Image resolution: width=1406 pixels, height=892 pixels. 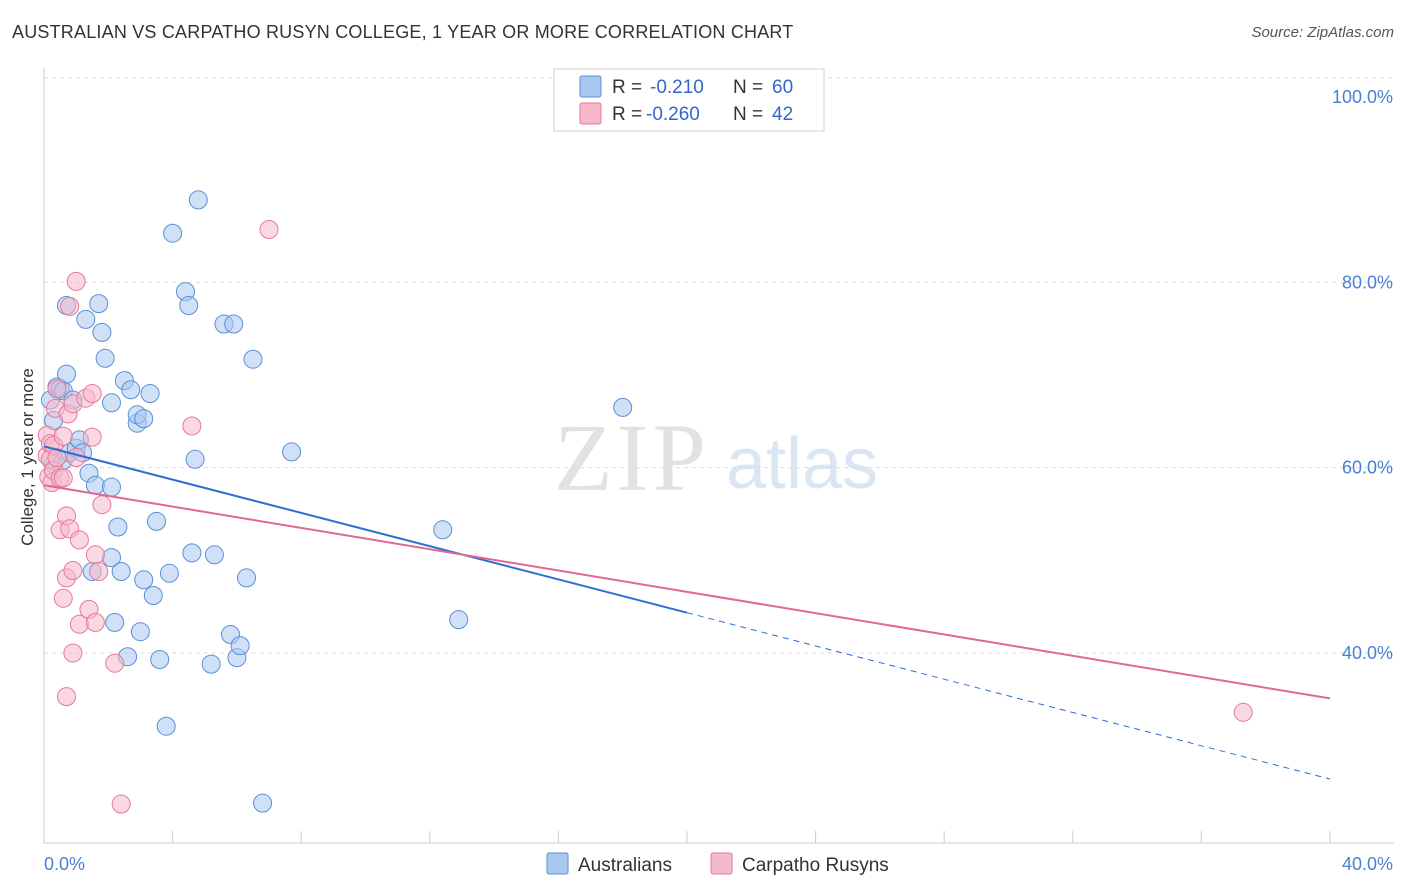 What do you see at coordinates (557, 863) in the screenshot?
I see `series-legend-swatch-australians` at bounding box center [557, 863].